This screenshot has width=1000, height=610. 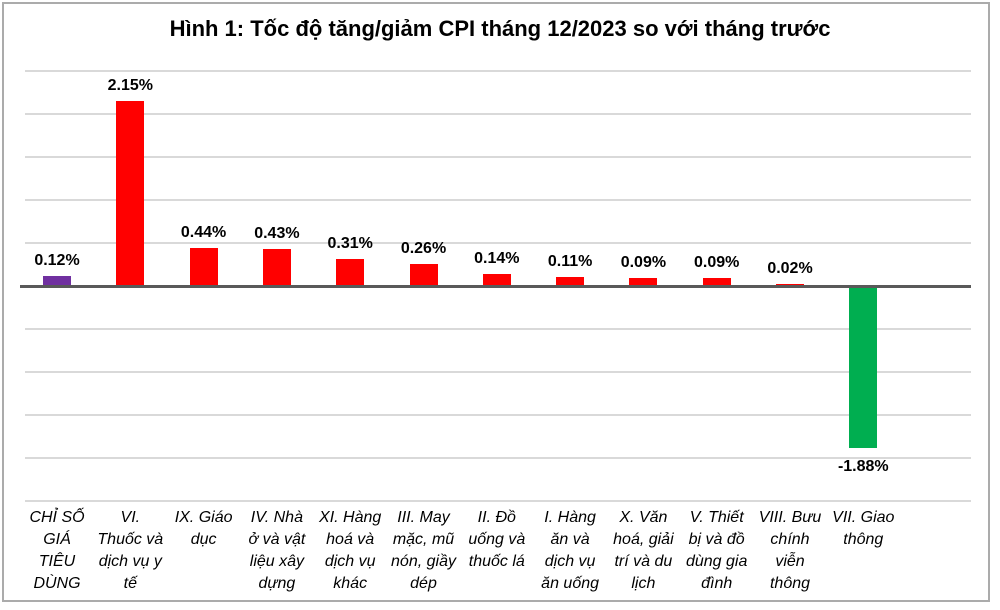 What do you see at coordinates (497, 258) in the screenshot?
I see `value-label-7: 0.14%` at bounding box center [497, 258].